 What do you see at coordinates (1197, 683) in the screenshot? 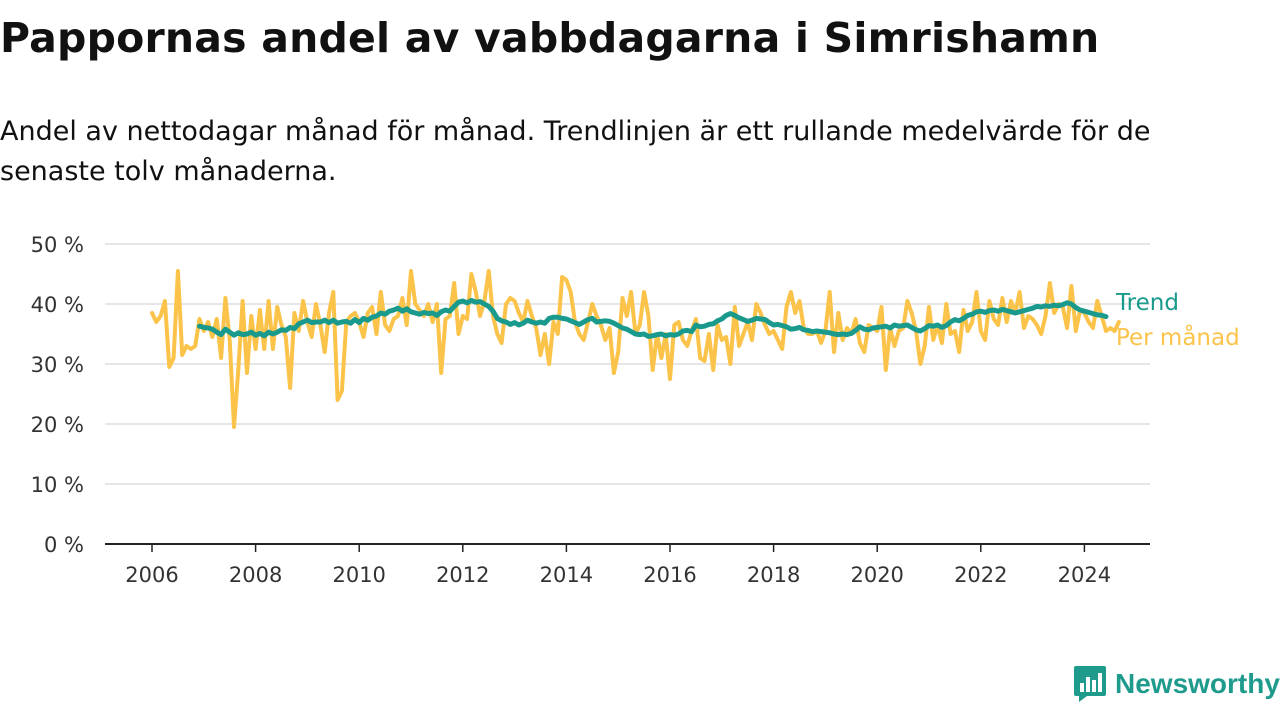
I see `brand-name: Newsworthy` at bounding box center [1197, 683].